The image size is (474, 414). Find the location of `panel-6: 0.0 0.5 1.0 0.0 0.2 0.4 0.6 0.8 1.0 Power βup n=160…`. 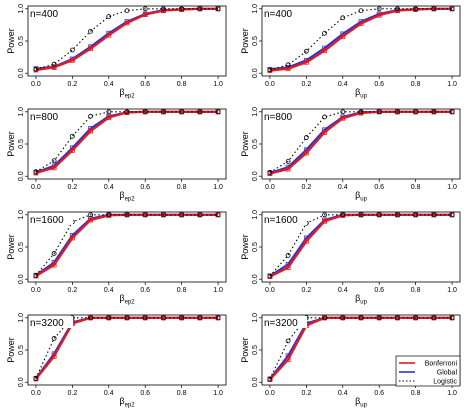

panel-6: 0.0 0.5 1.0 0.0 0.2 0.4 0.6 0.8 1.0 Power βup n=160… is located at coordinates (350, 258).